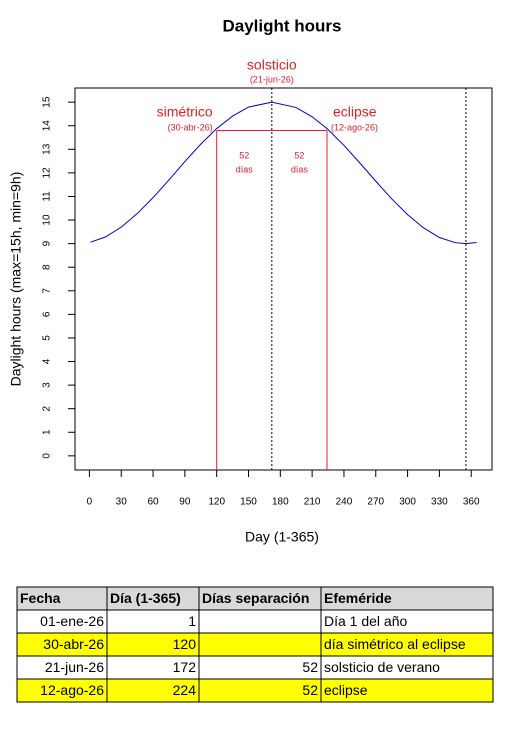 Image resolution: width=512 pixels, height=731 pixels. I want to click on x-tick-label: 180, so click(280, 502).